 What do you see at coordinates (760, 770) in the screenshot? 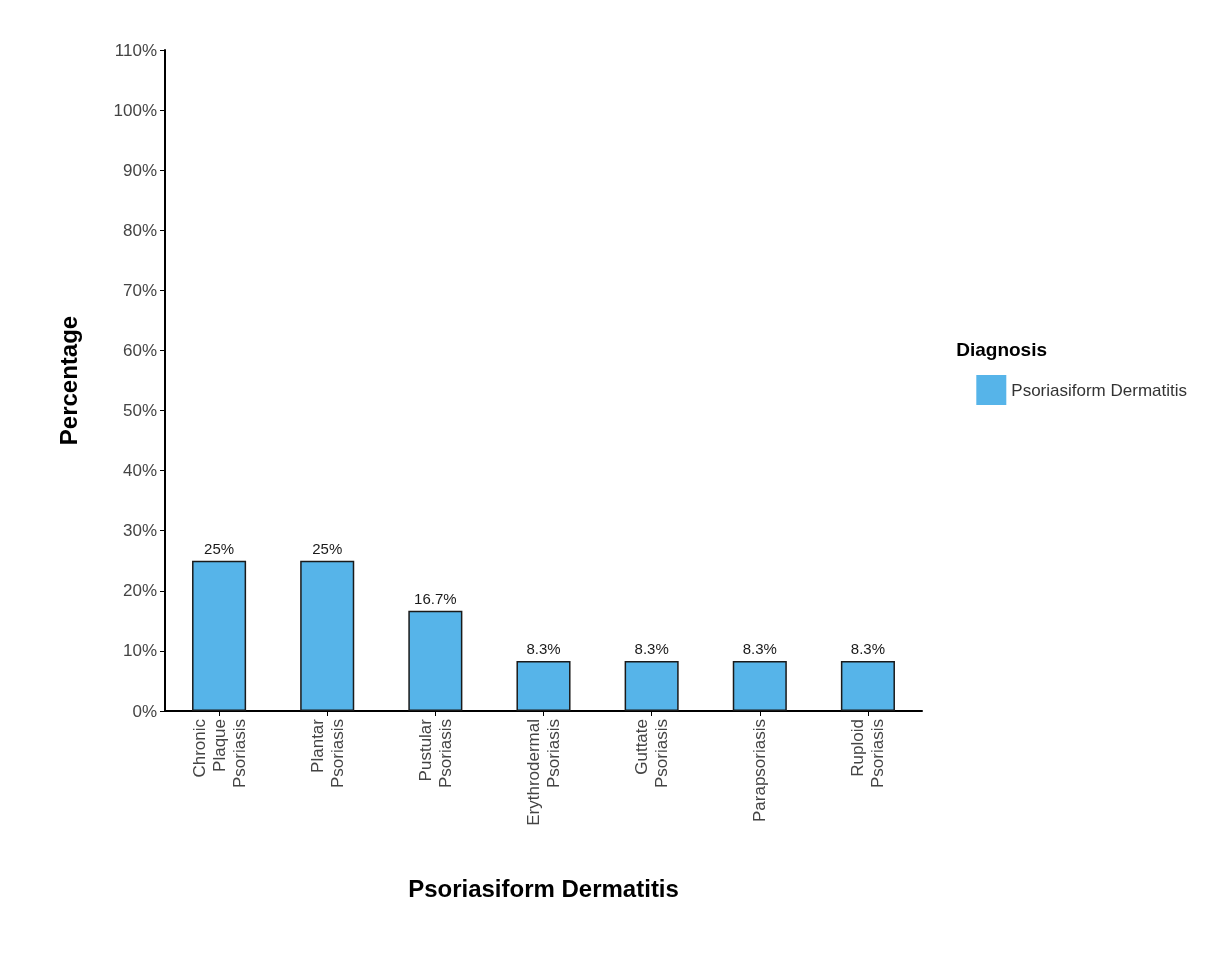
I see `x-tick-label: Parapsoriasis` at bounding box center [760, 770].